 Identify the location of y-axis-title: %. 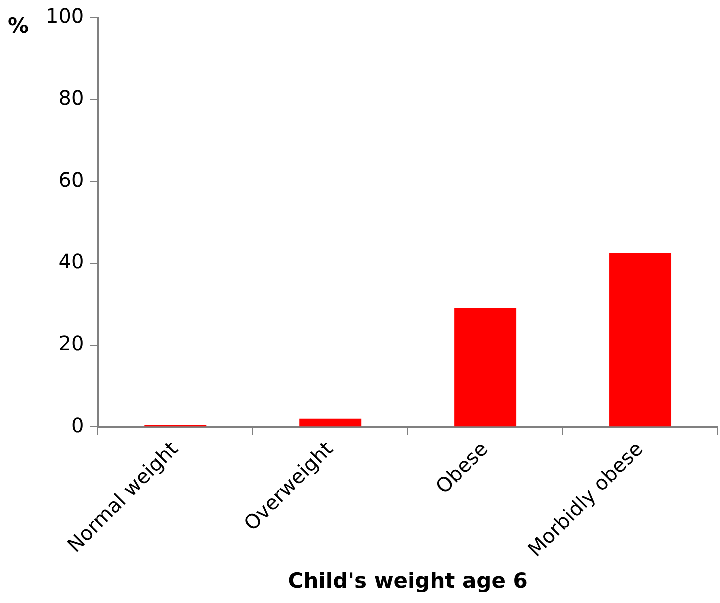
(19, 26).